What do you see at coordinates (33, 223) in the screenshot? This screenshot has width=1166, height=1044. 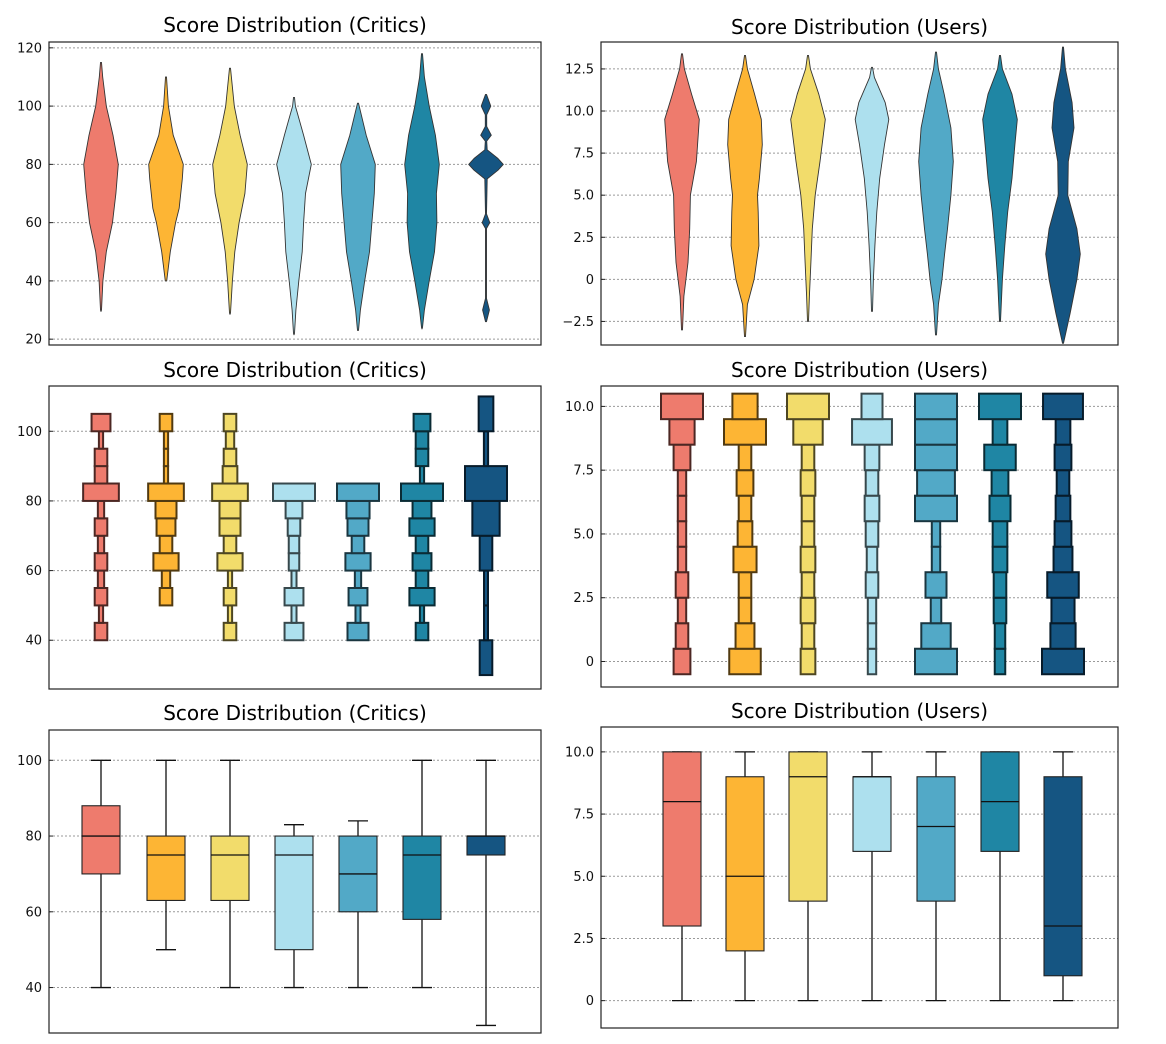 I see `y-tick-label: 60` at bounding box center [33, 223].